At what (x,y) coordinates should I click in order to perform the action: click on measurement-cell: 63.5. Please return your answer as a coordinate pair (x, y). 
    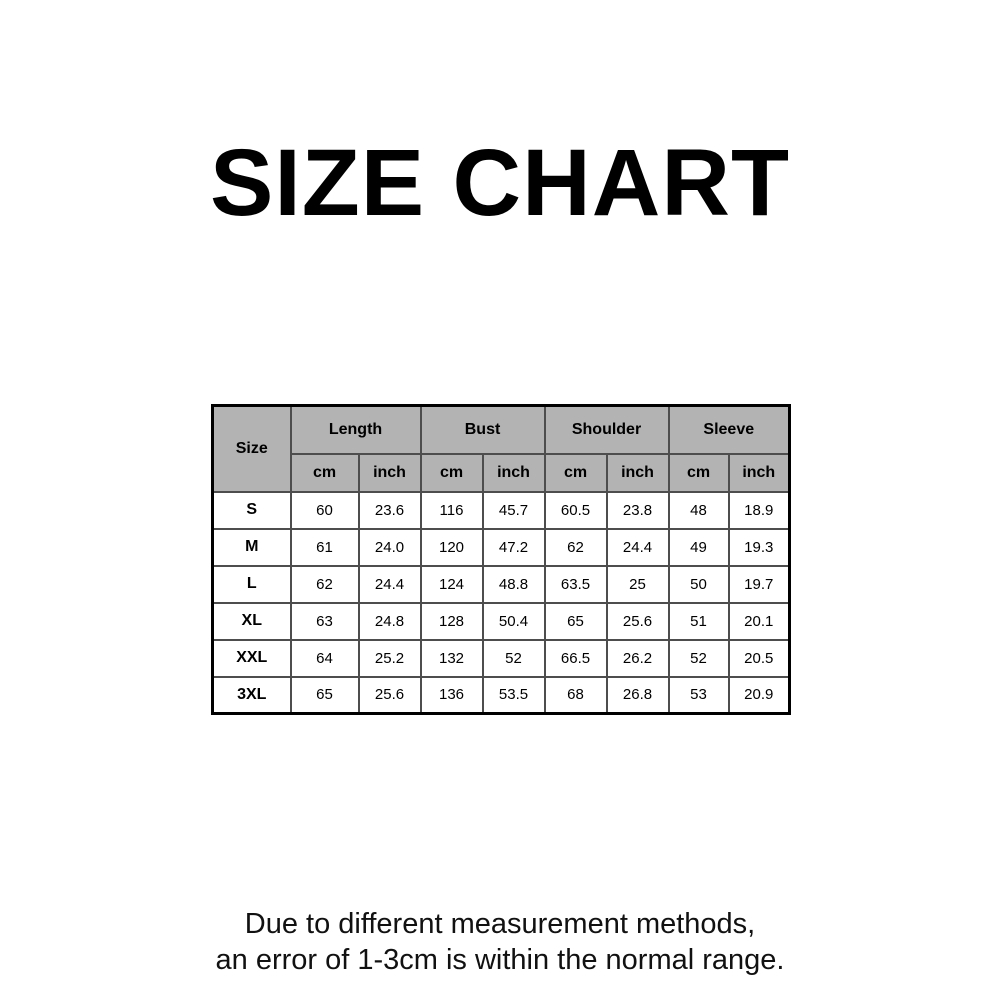
    Looking at the image, I should click on (575, 584).